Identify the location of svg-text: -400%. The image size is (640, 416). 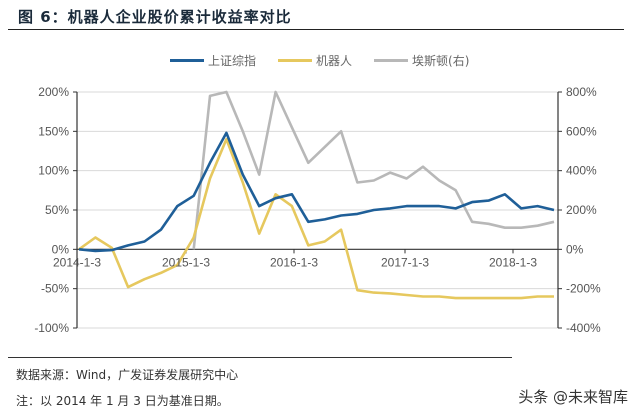
(583, 328).